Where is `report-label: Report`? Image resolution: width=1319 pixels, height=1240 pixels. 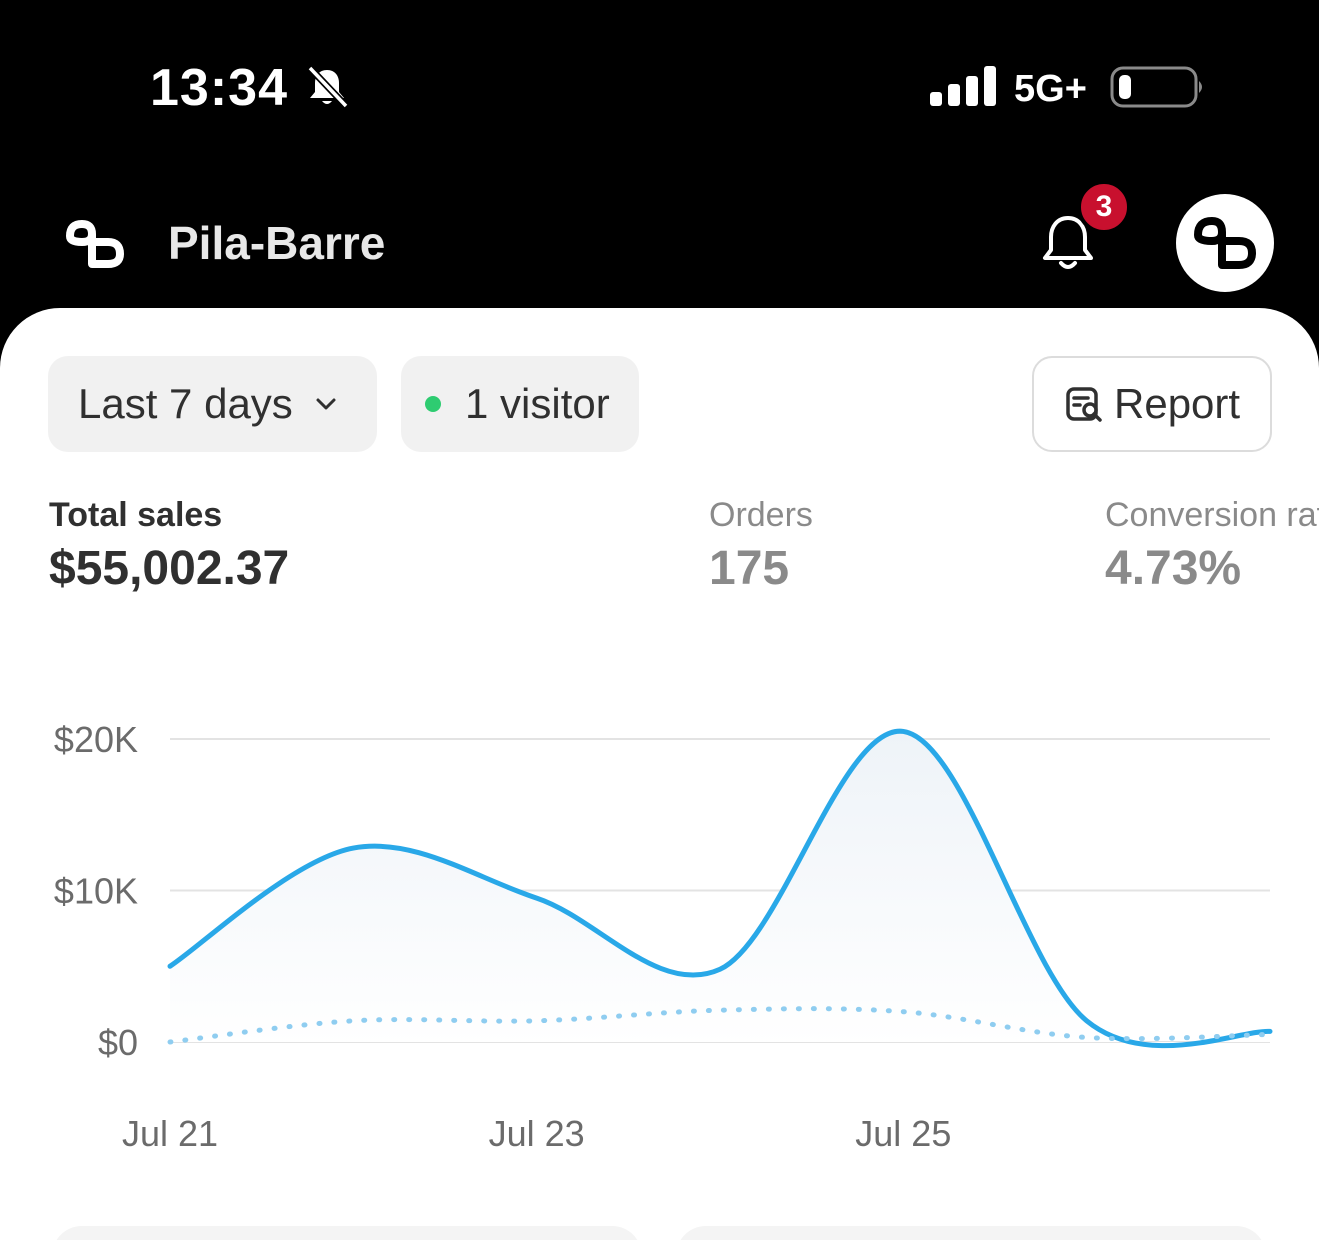 report-label: Report is located at coordinates (1177, 403).